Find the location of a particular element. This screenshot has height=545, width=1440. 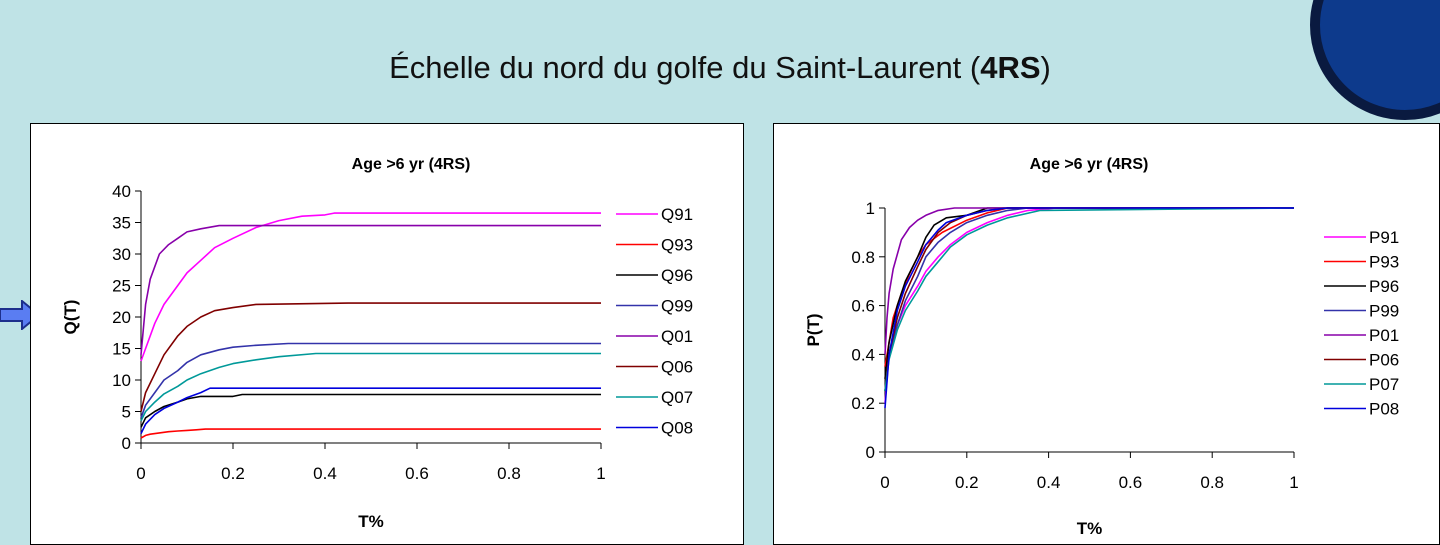

legend-label-p06: P06 is located at coordinates (1384, 360).